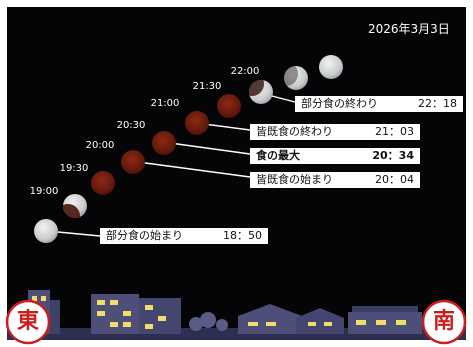 The width and height of the screenshot is (473, 347). Describe the element at coordinates (44, 191) in the screenshot. I see `time-label-1900: 19:00` at that location.